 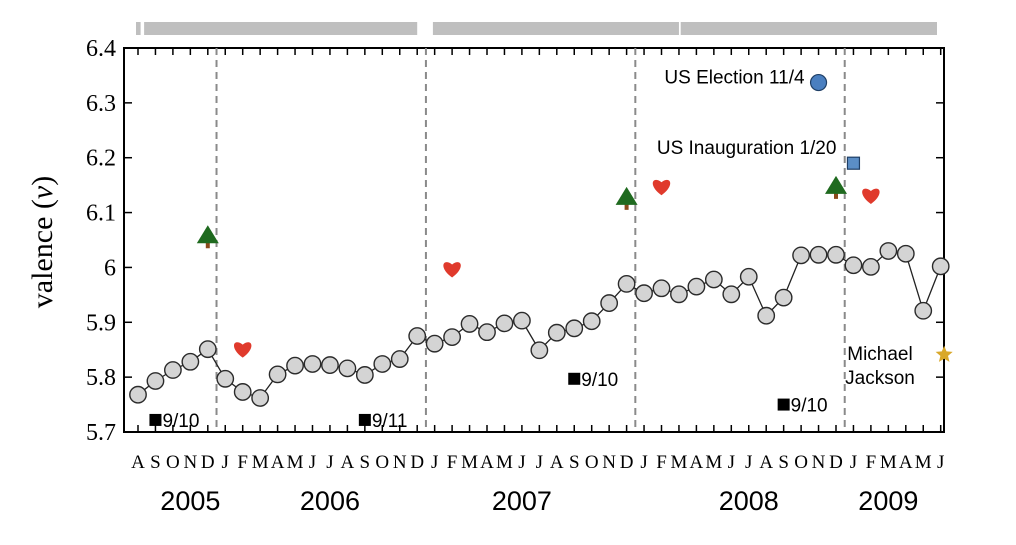 What do you see at coordinates (101, 378) in the screenshot?
I see `y-tick-label: 5.8` at bounding box center [101, 378].